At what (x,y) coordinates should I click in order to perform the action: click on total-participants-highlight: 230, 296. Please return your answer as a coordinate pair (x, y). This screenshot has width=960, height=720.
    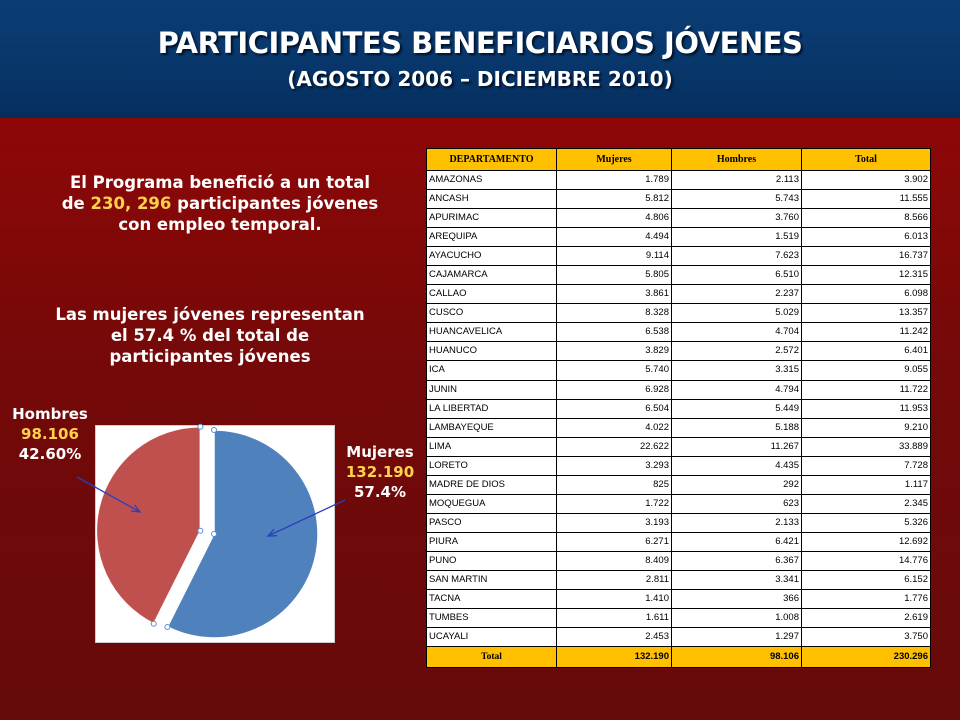
    Looking at the image, I should click on (131, 203).